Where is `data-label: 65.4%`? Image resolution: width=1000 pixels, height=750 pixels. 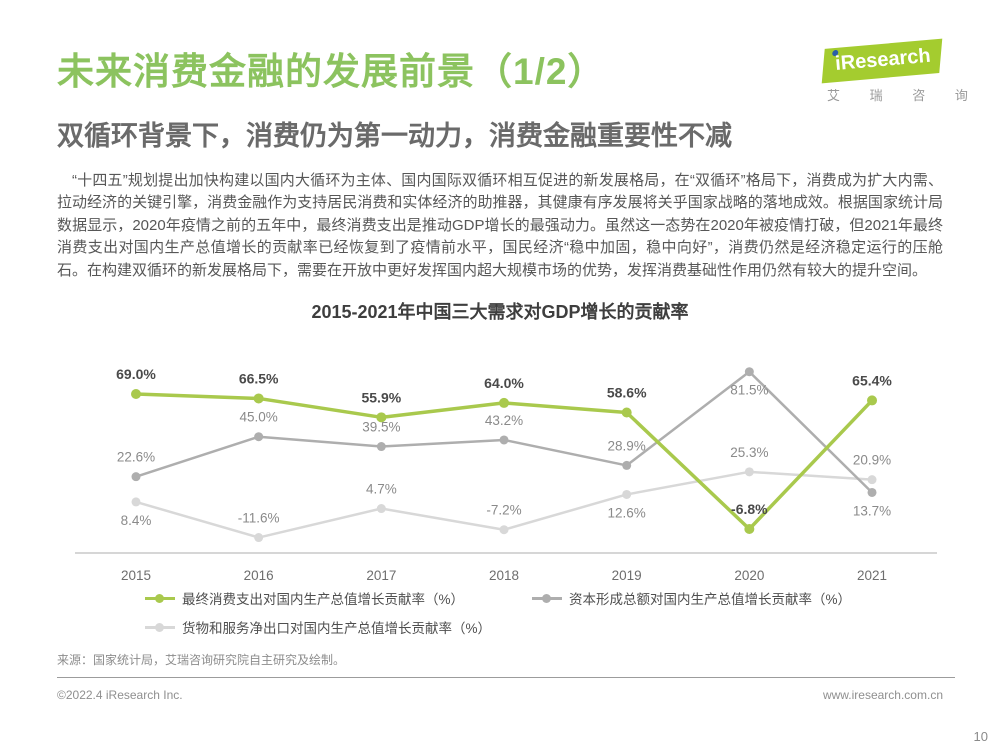 data-label: 65.4% is located at coordinates (872, 381).